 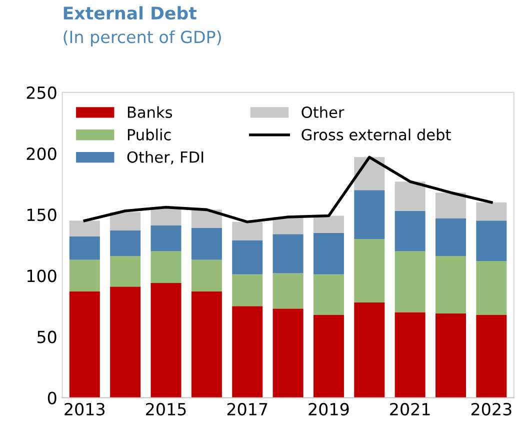 What do you see at coordinates (376, 134) in the screenshot?
I see `legend-label: Gross external debt` at bounding box center [376, 134].